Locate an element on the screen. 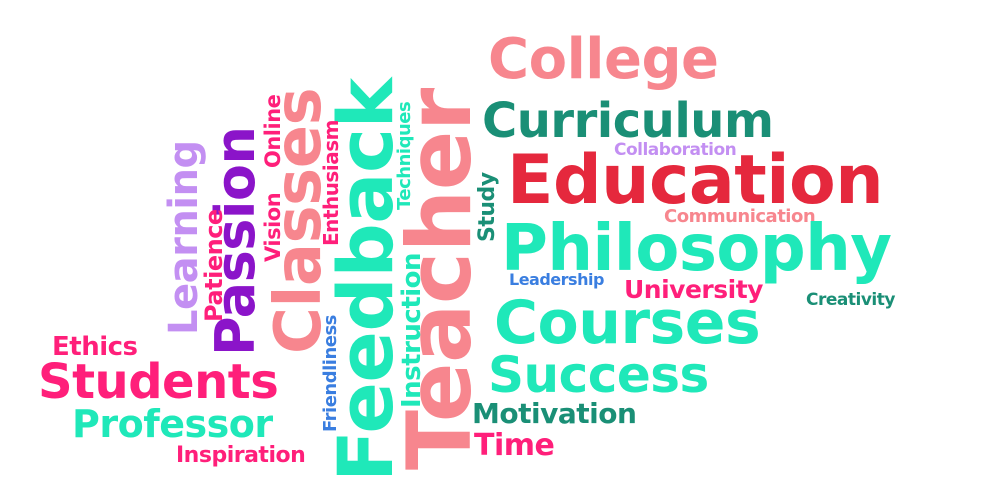 Image resolution: width=997 pixels, height=501 pixels. word-professor: Professor is located at coordinates (172, 424).